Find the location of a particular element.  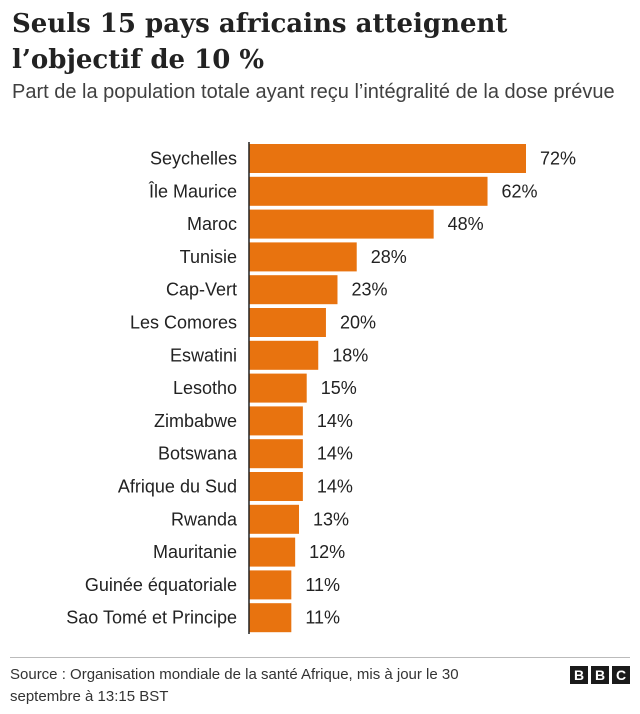

category-label: Eswatini is located at coordinates (203, 355).